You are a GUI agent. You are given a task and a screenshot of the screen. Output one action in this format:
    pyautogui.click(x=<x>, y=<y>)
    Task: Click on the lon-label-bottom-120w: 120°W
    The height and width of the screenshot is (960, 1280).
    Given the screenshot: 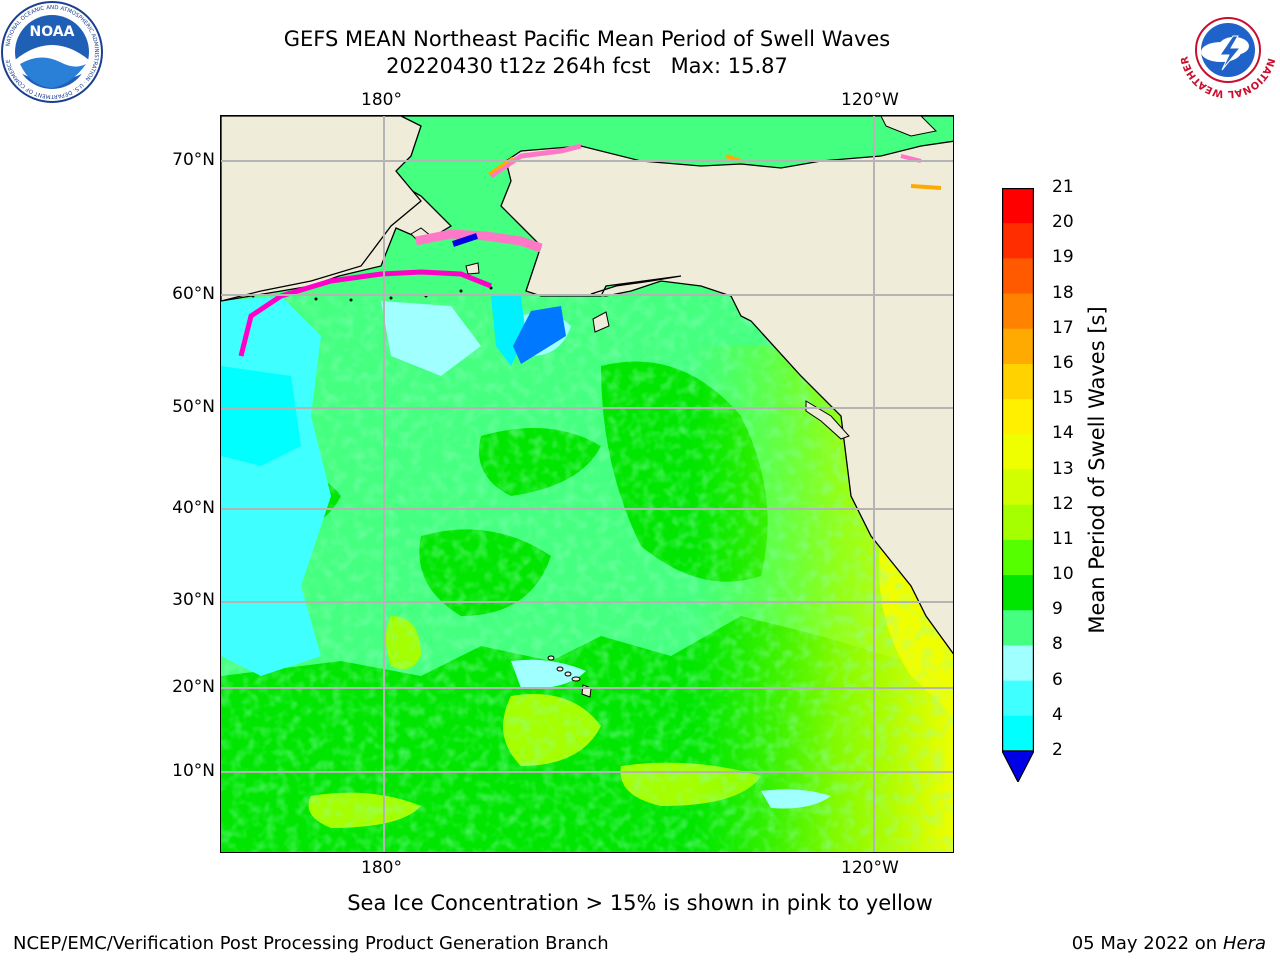 What is the action you would take?
    pyautogui.click(x=870, y=868)
    